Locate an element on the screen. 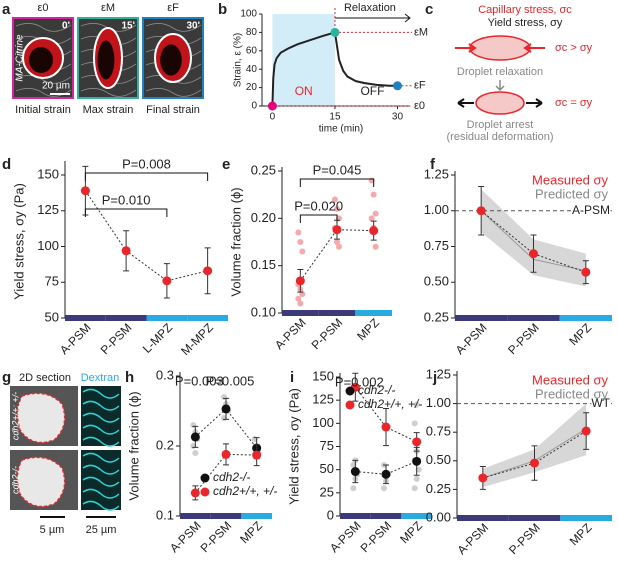  y-tick-label: 0.1 is located at coordinates (165, 514).